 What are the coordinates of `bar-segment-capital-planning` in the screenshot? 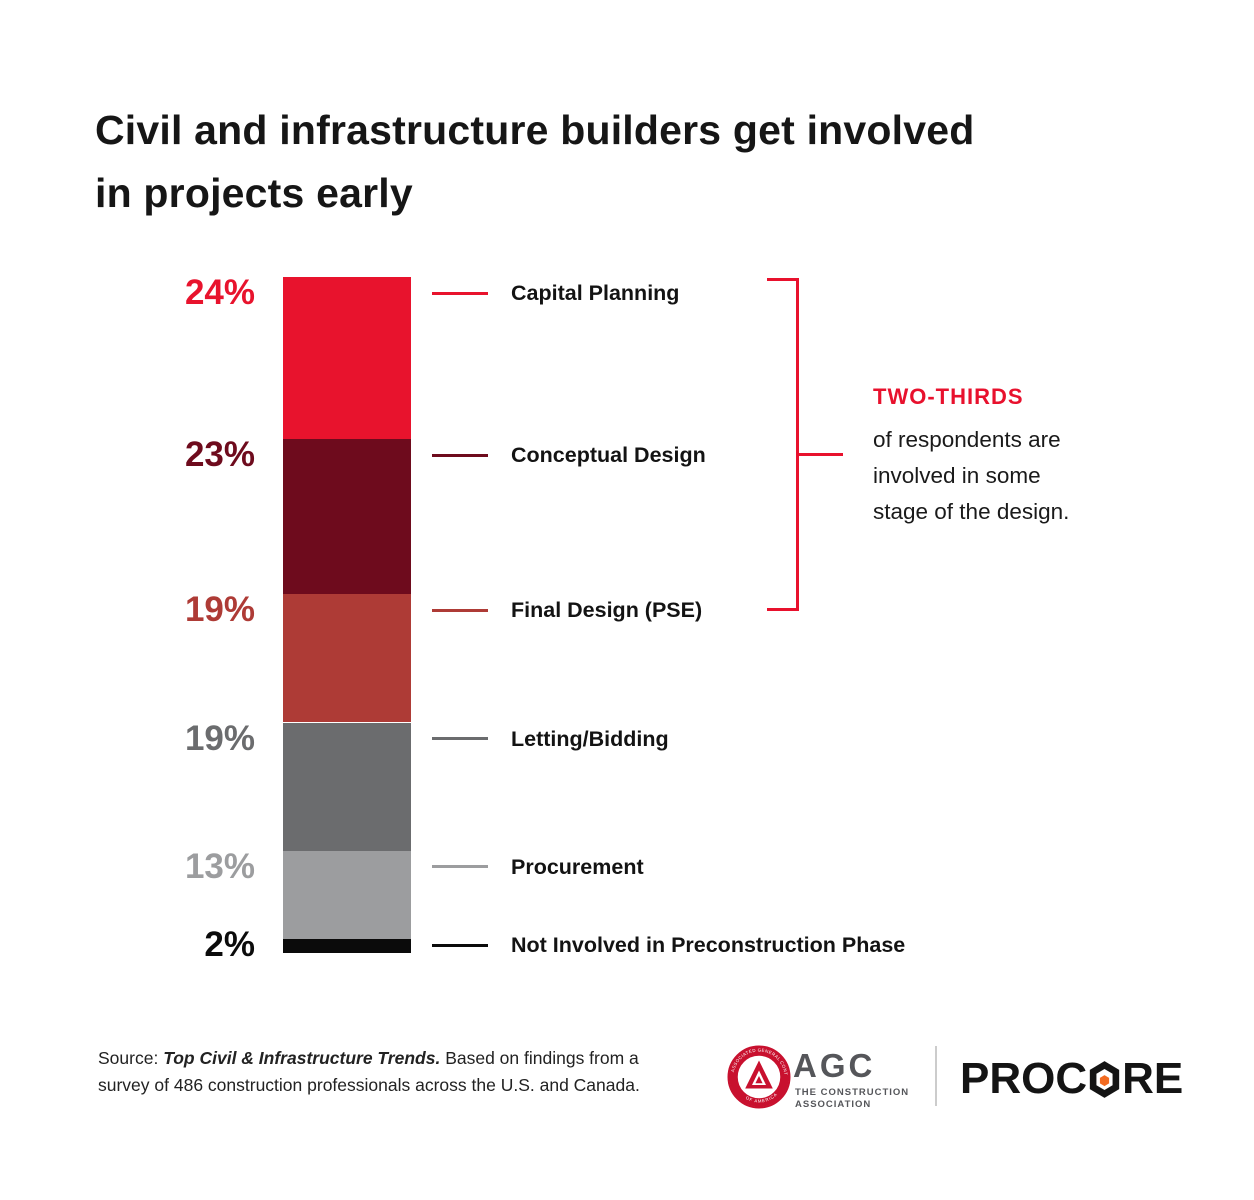 It's located at (347, 358).